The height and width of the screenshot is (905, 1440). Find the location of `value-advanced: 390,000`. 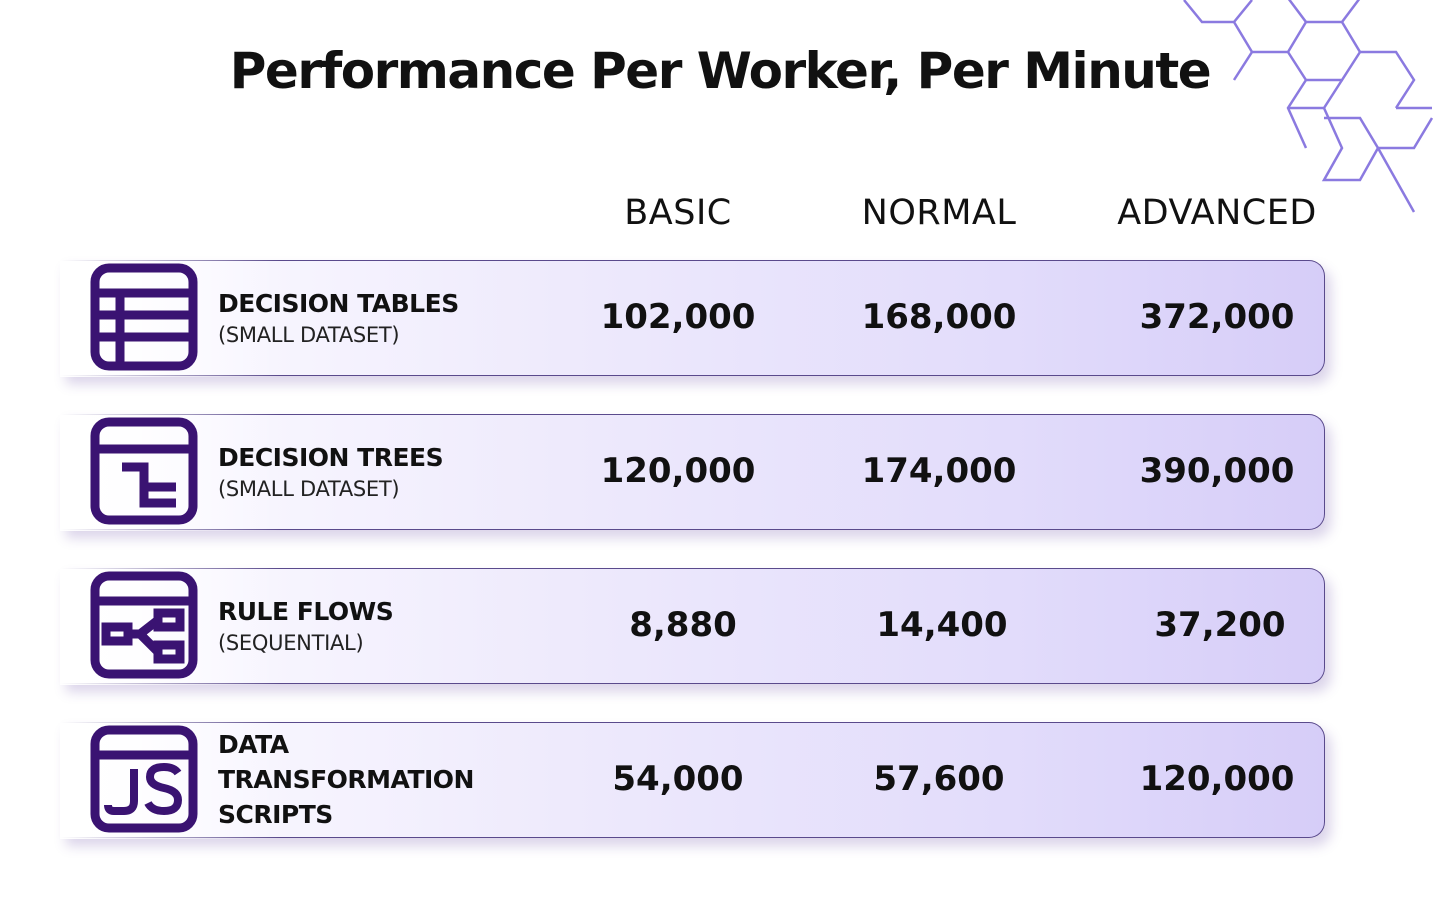

value-advanced: 390,000 is located at coordinates (1217, 471).